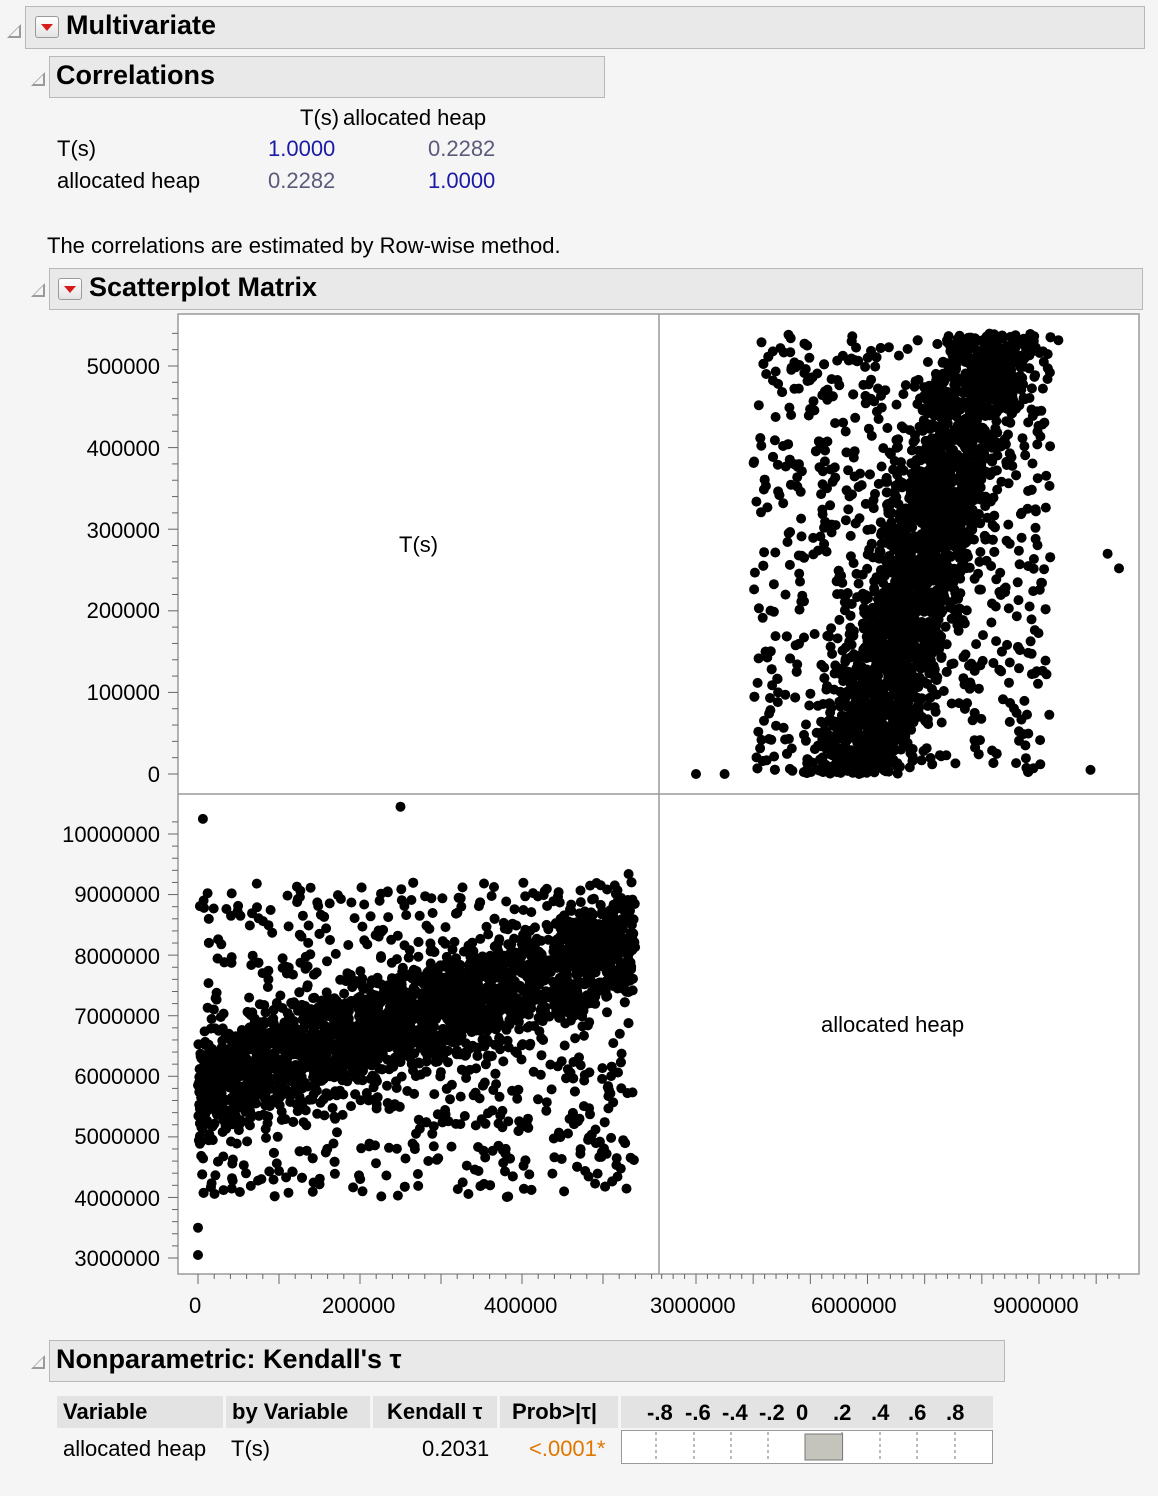 The image size is (1158, 1496). I want to click on y-tick-heap: 10000000, so click(111, 834).